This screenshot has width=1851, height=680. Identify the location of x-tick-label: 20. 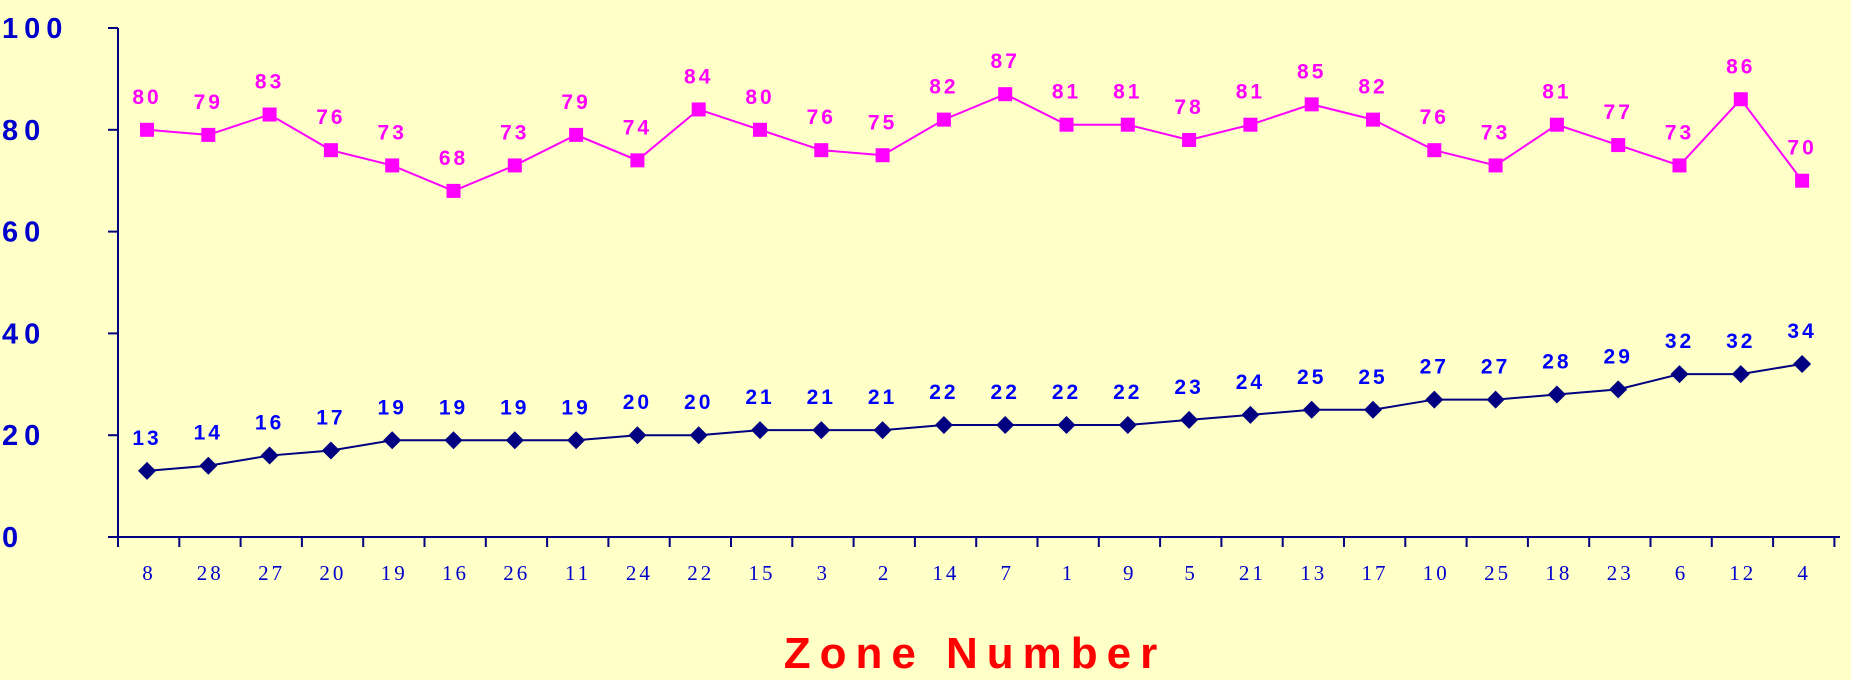
(332, 573).